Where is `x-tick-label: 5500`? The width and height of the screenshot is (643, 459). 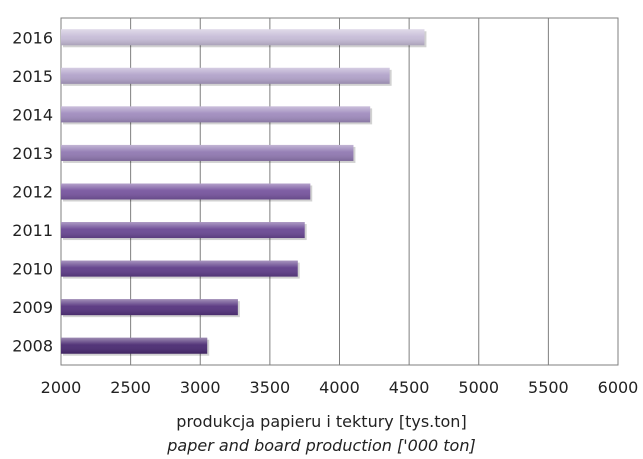
x-tick-label: 5500 is located at coordinates (548, 387).